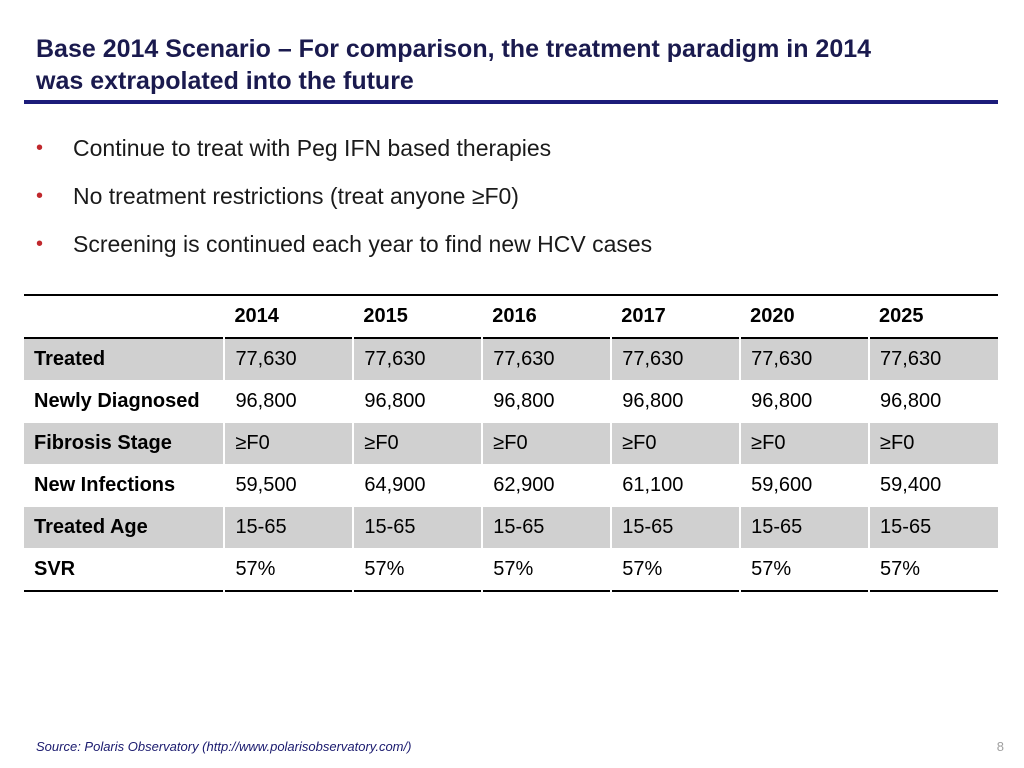  I want to click on year-header: 2015, so click(385, 316).